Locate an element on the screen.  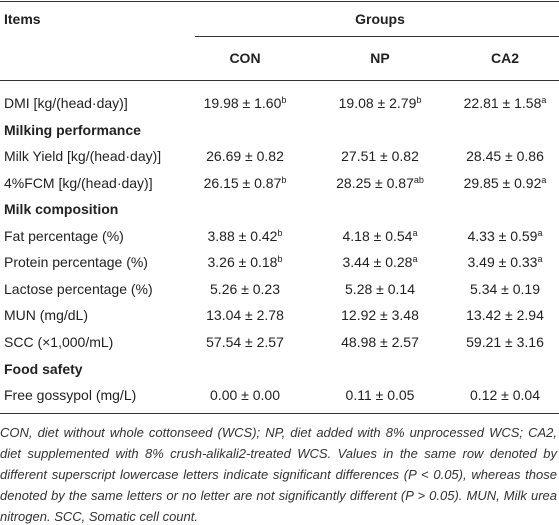
cell: 57.54 ± 2.57 is located at coordinates (245, 342).